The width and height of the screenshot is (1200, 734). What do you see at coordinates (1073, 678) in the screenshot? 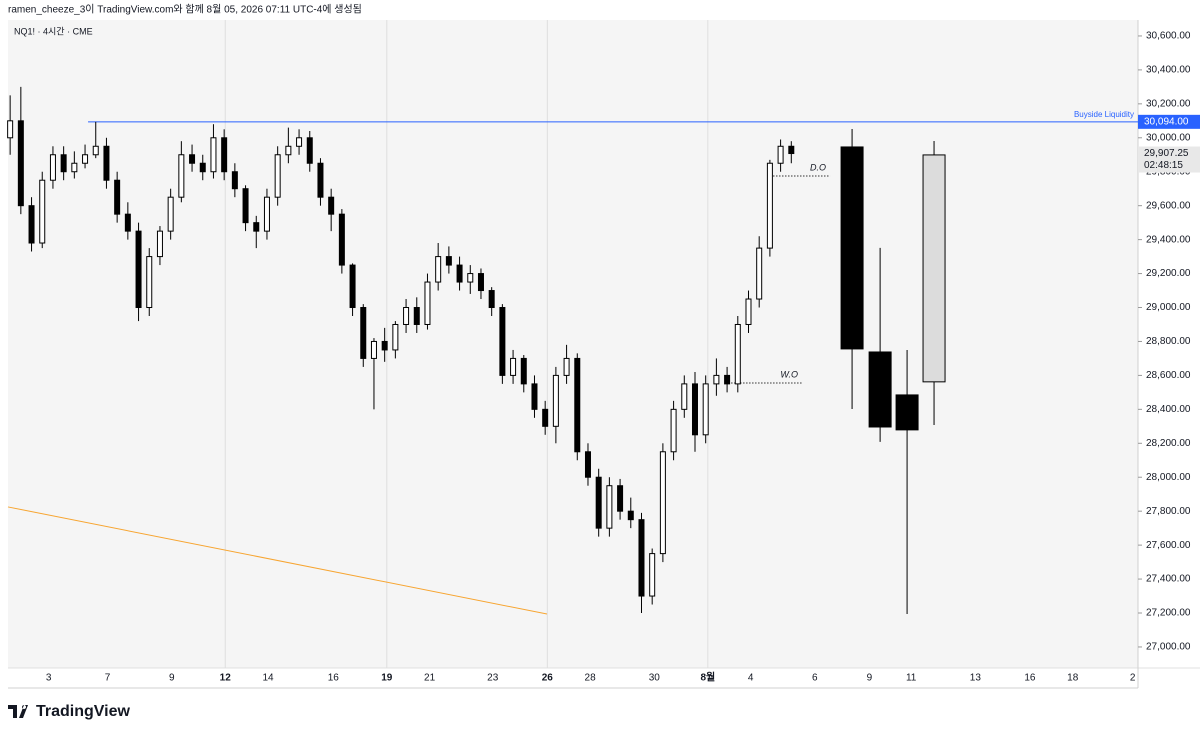
I see `x-tick-label: 18` at bounding box center [1073, 678].